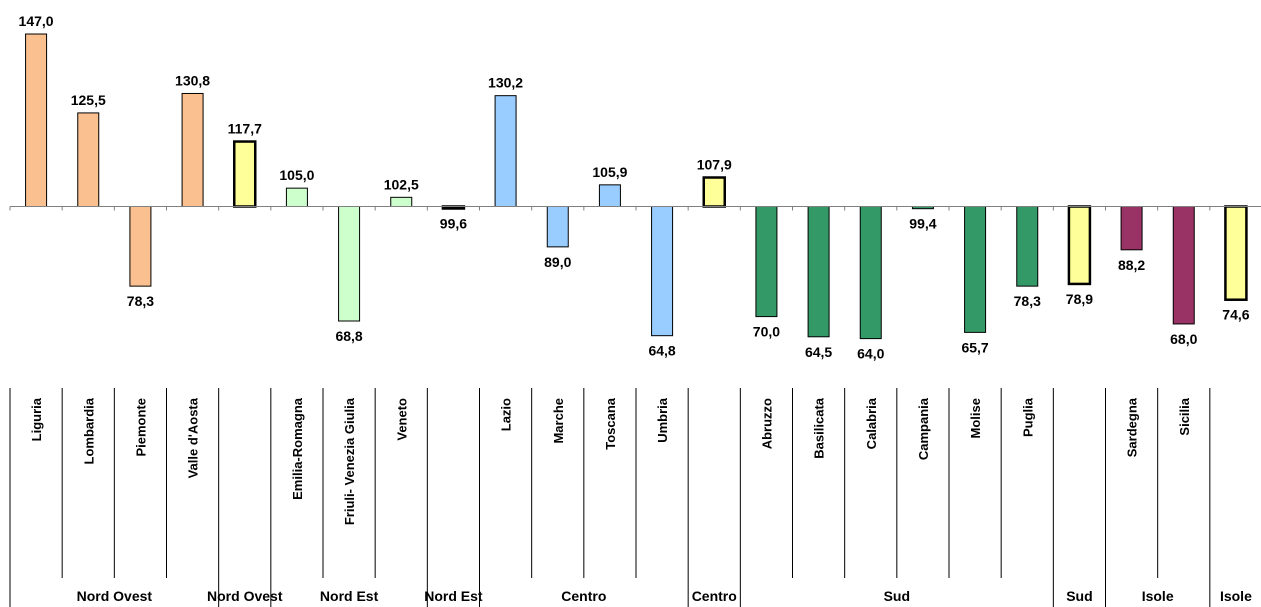 The height and width of the screenshot is (607, 1261). Describe the element at coordinates (349, 461) in the screenshot. I see `category-label-6: Friuli- Venezia Giulia` at that location.